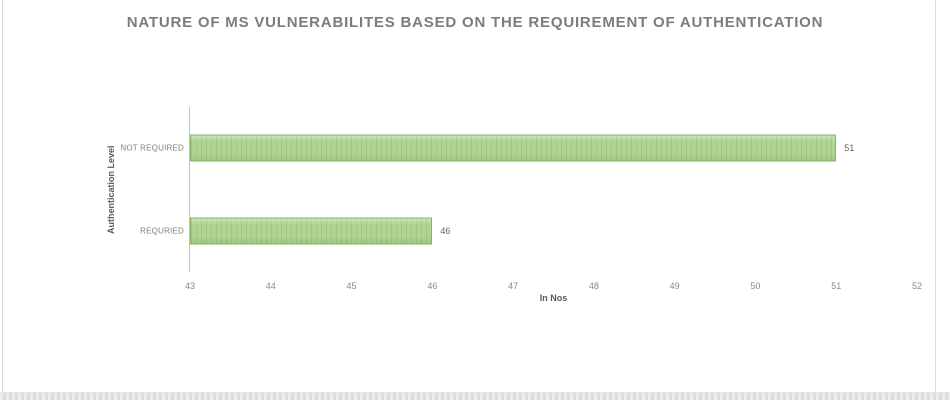 The height and width of the screenshot is (400, 950). What do you see at coordinates (935, 196) in the screenshot?
I see `right-edge-border` at bounding box center [935, 196].